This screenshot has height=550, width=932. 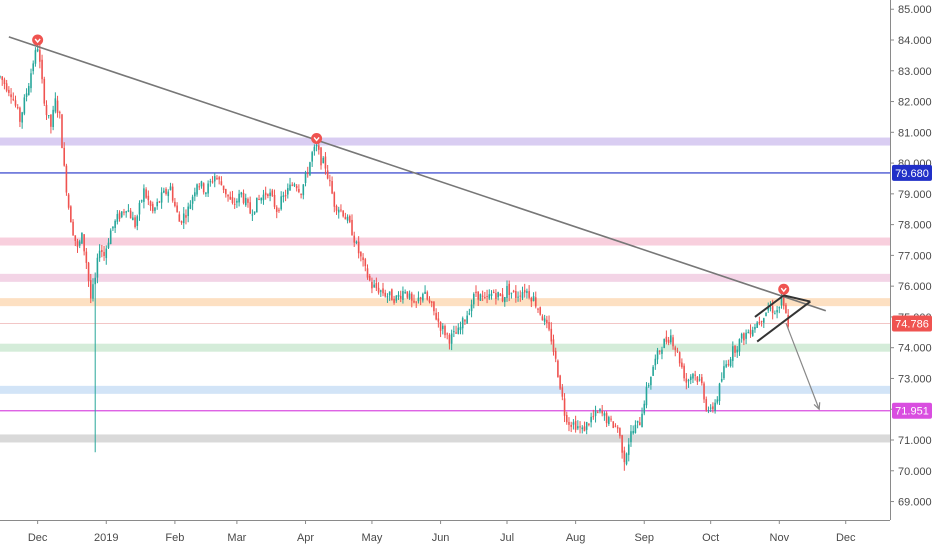 What do you see at coordinates (372, 538) in the screenshot?
I see `time-tick-label: May` at bounding box center [372, 538].